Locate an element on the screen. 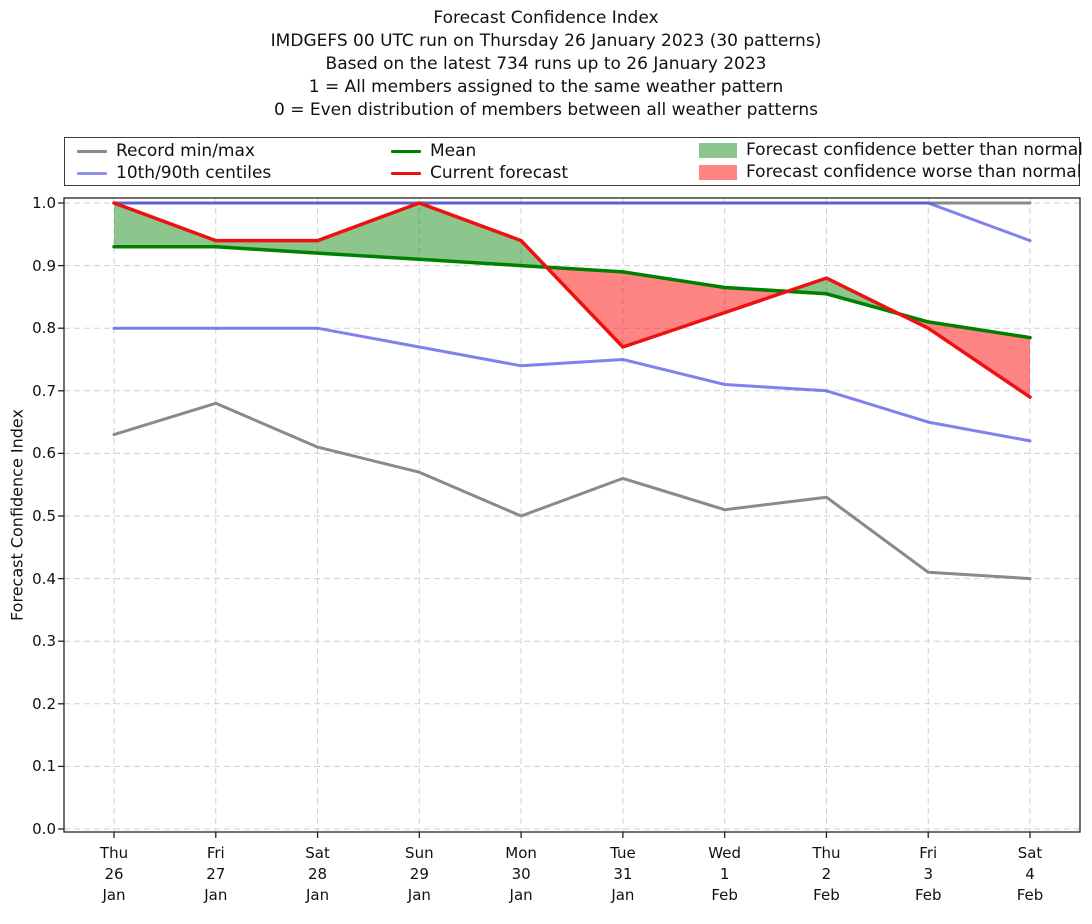 The height and width of the screenshot is (924, 1092). y-tick-label: 0.8 is located at coordinates (44, 328).